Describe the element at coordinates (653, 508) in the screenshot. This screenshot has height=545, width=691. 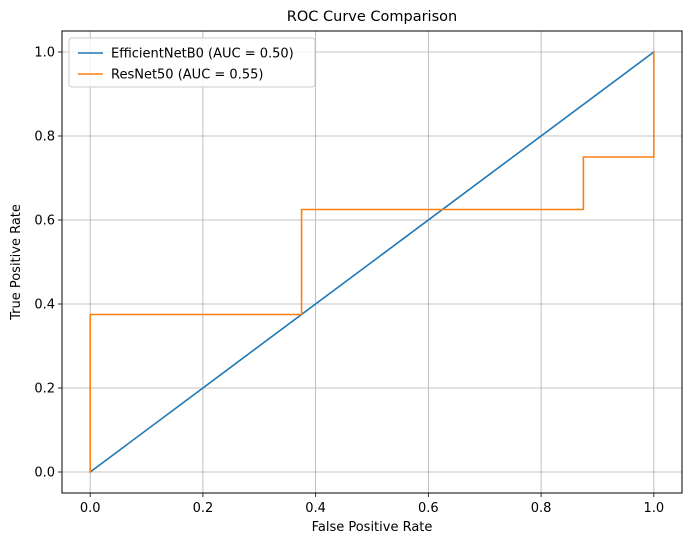
I see `x-tick-label: 1.0` at that location.